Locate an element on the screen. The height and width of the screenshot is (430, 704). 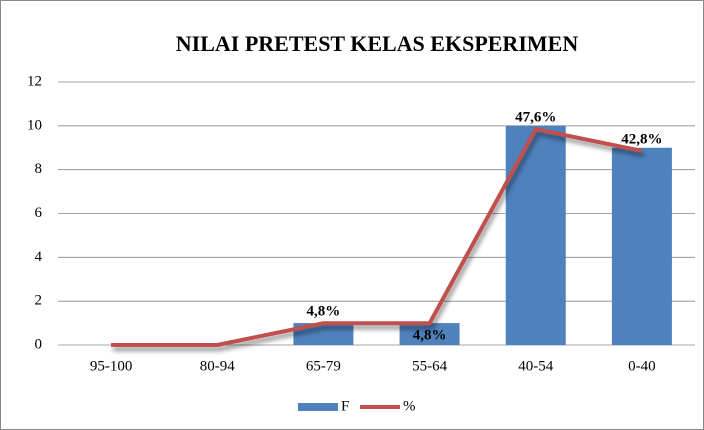
x-tick-label: 0-40 is located at coordinates (642, 366).